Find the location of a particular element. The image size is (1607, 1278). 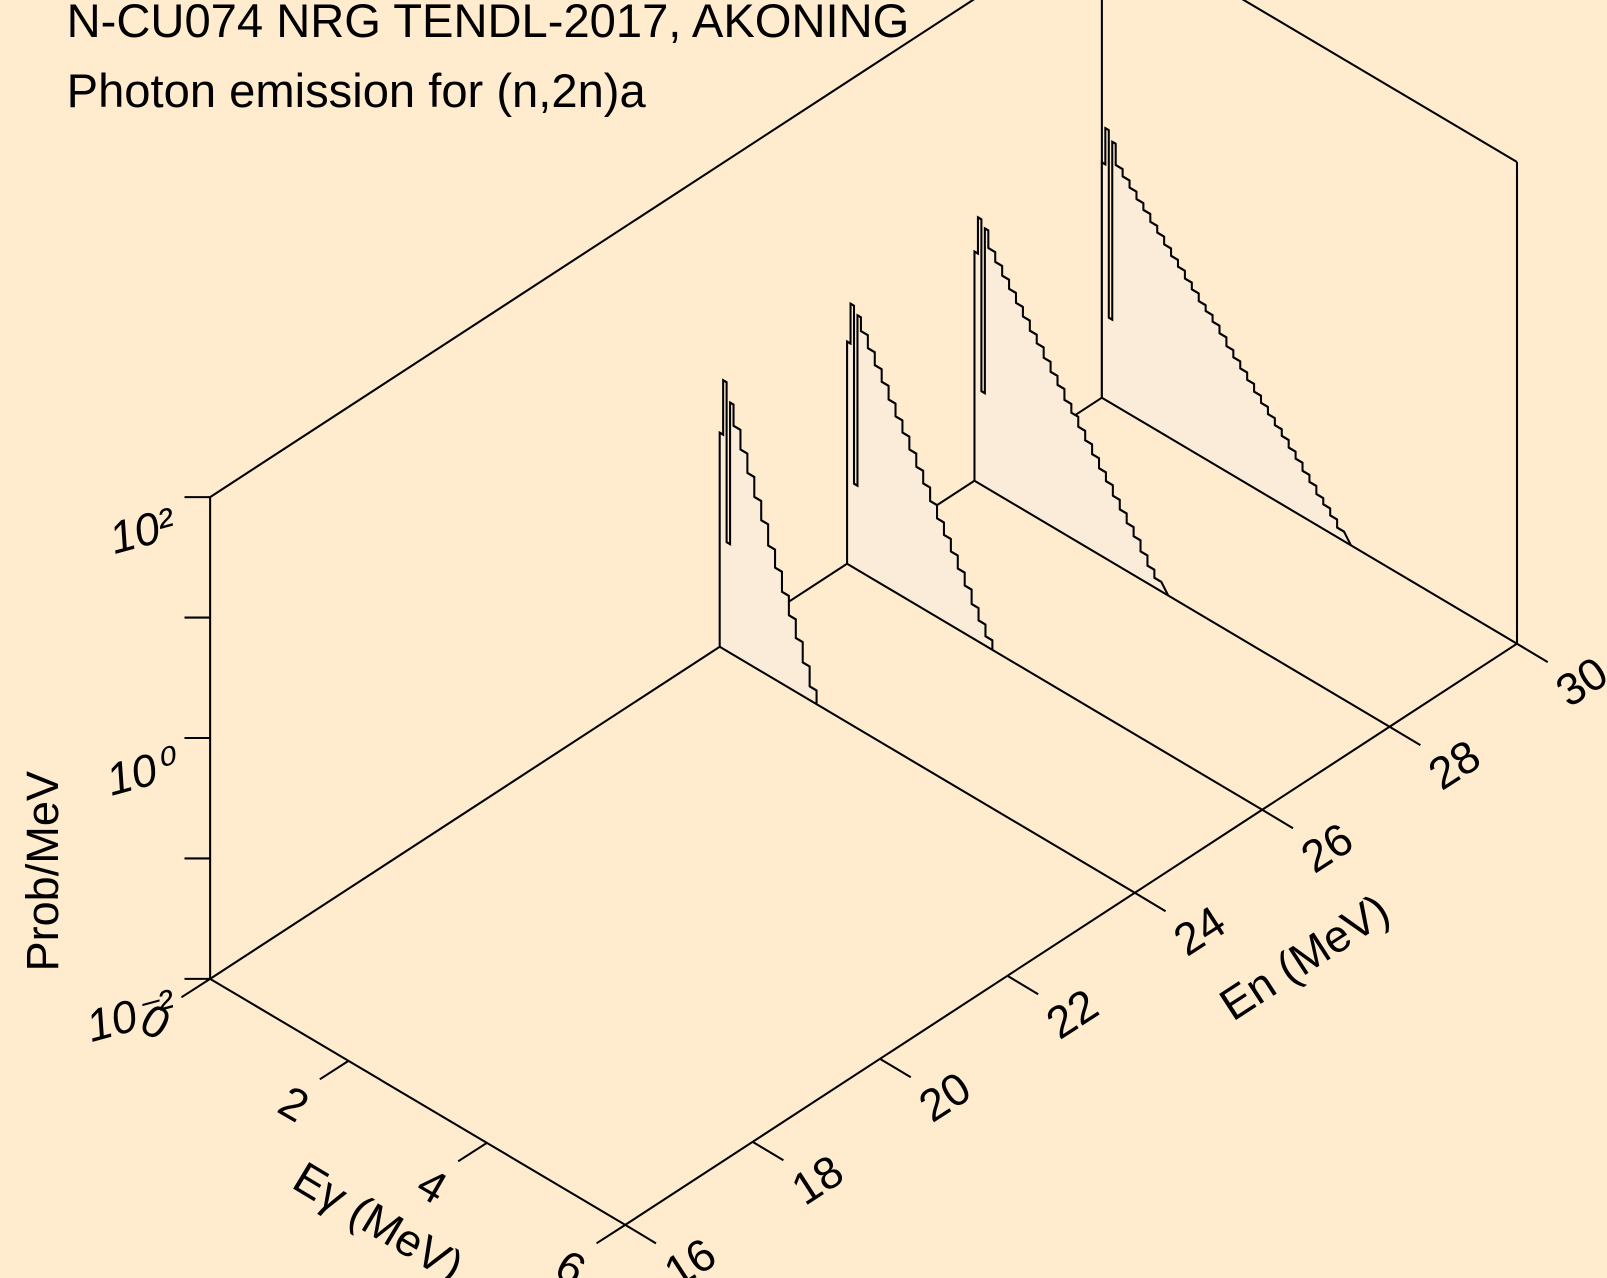

y-tick-label: 30 is located at coordinates (1577, 682).